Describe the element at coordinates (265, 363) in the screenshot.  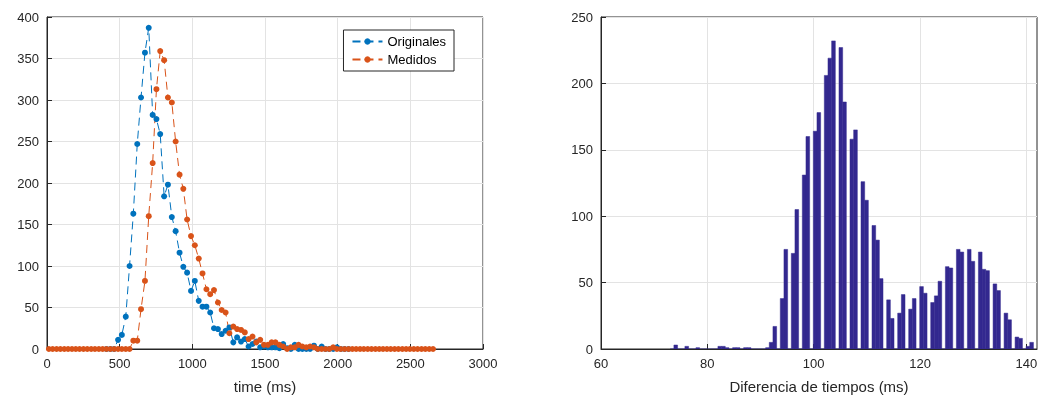
I see `x-tick-label: 1500` at that location.